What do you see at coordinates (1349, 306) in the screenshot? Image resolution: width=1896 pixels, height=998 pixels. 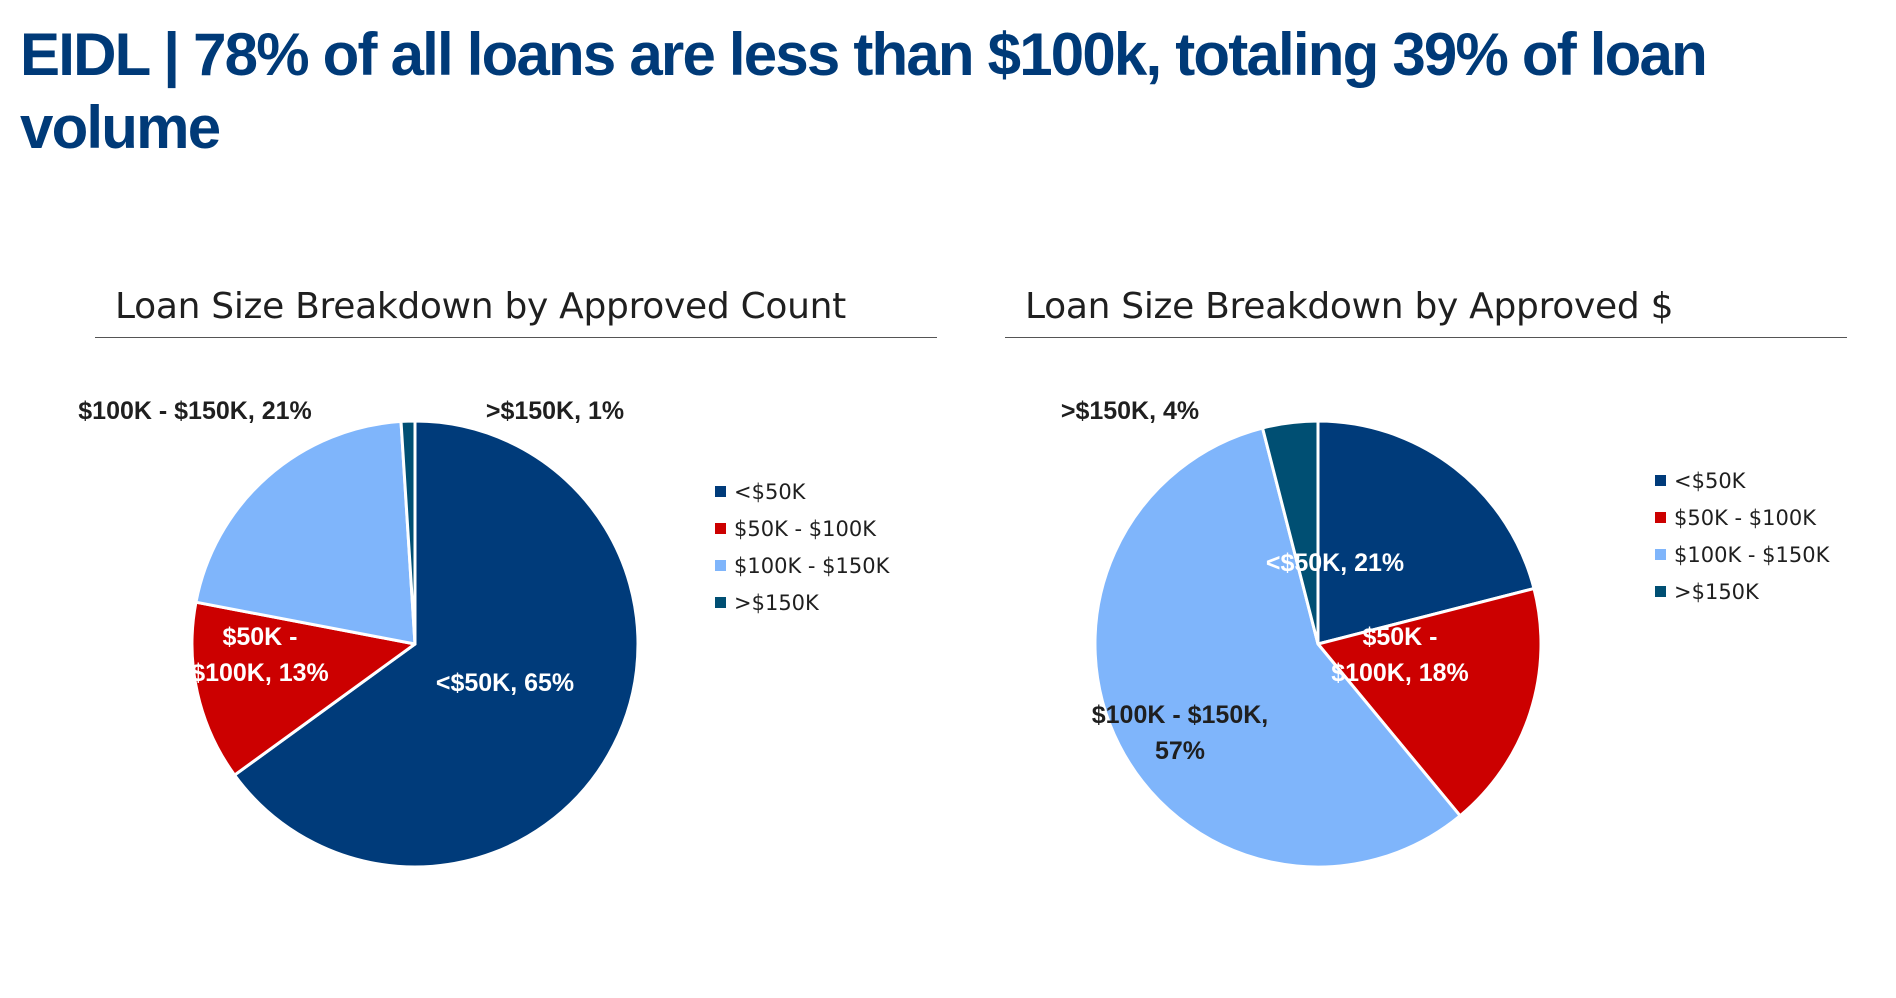 I see `chart-title: Loan Size Breakdown by Approved $` at bounding box center [1349, 306].